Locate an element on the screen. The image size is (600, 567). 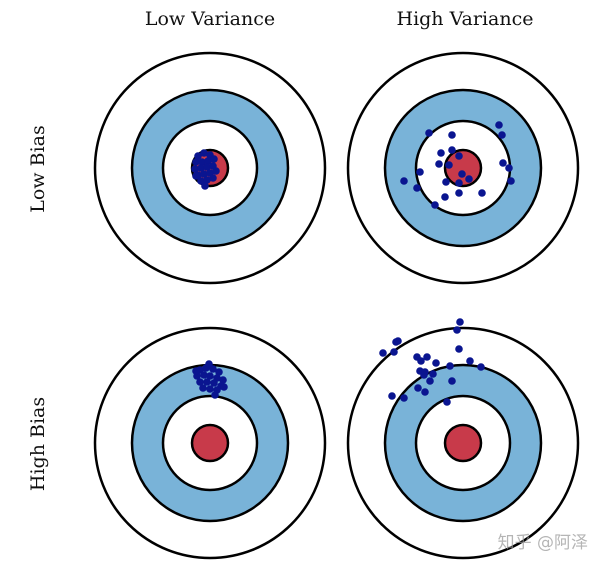
watermark: 知乎 @阿泽 is located at coordinates (542, 543).